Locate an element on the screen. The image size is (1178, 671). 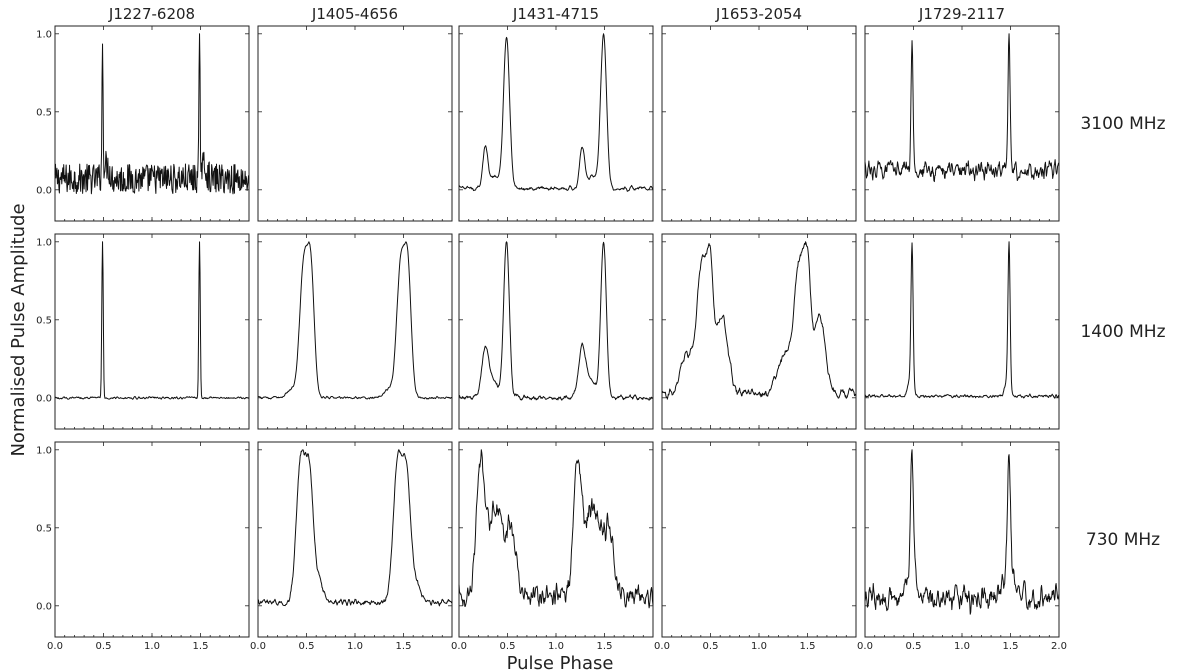
frequency-labels: 3100 MHz 1400 MHz 730 MHz is located at coordinates (1122, 332).